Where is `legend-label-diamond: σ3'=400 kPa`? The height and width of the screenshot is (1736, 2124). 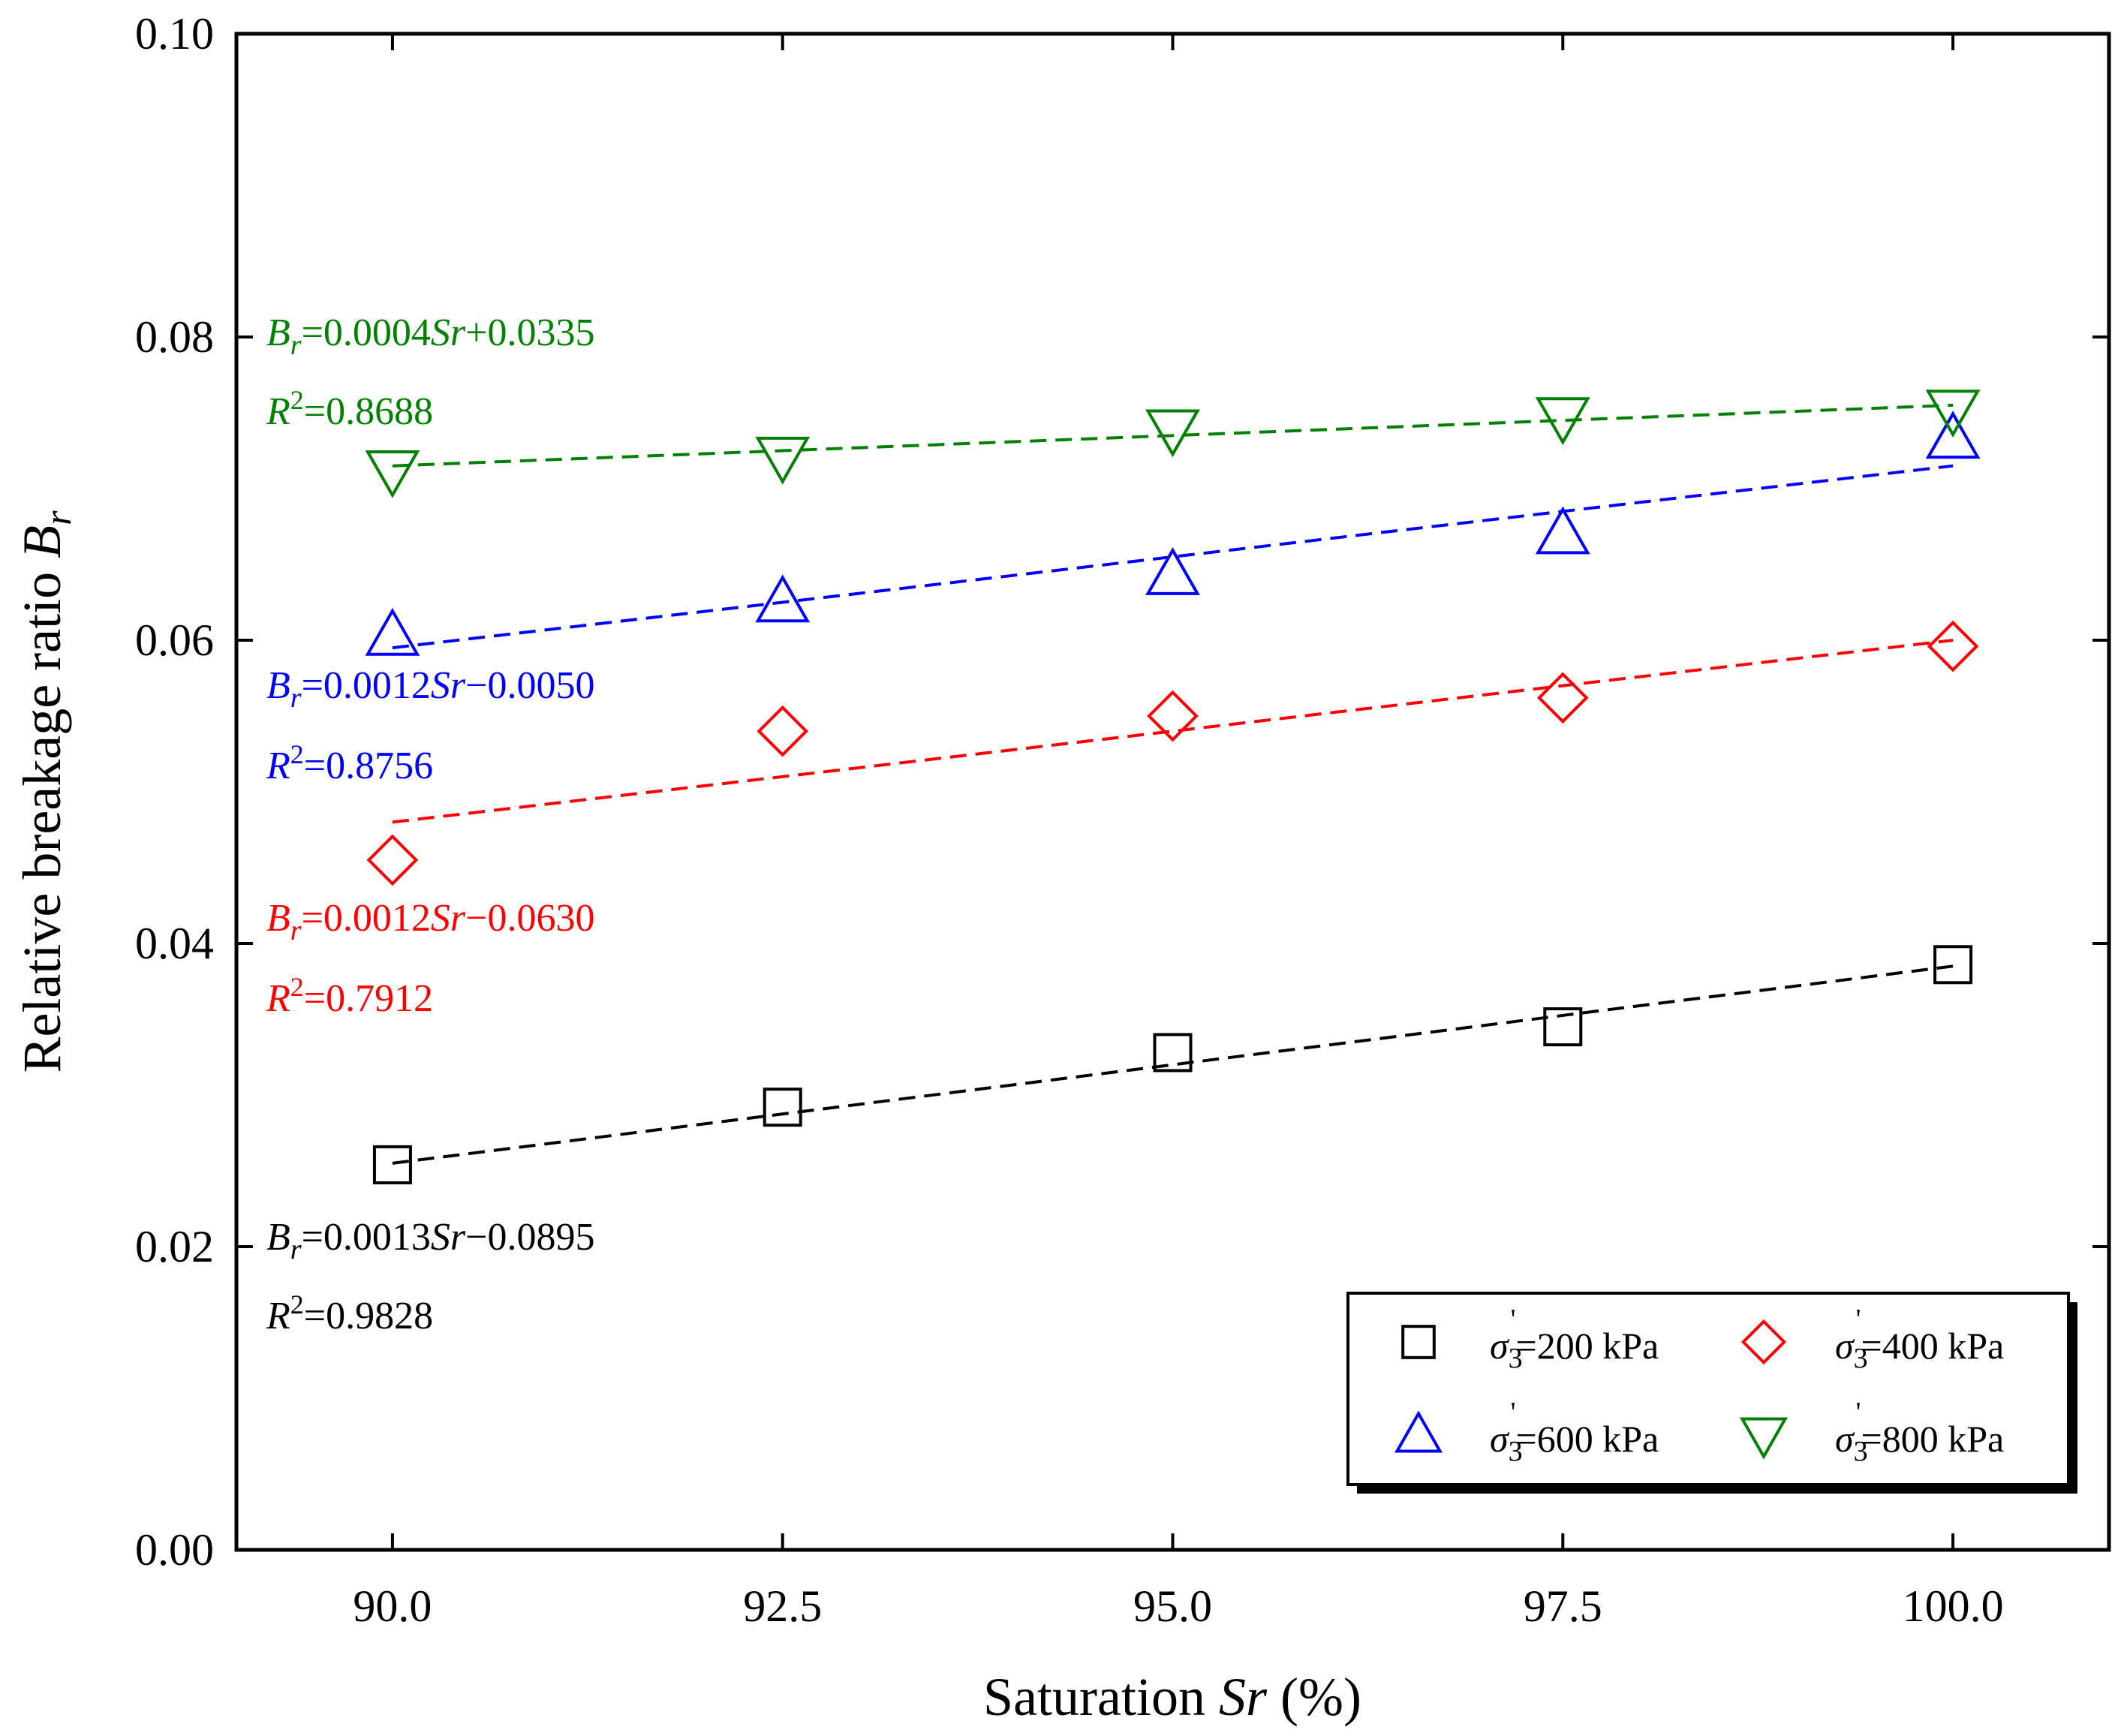
legend-label-diamond: σ3'=400 kPa is located at coordinates (1919, 1339).